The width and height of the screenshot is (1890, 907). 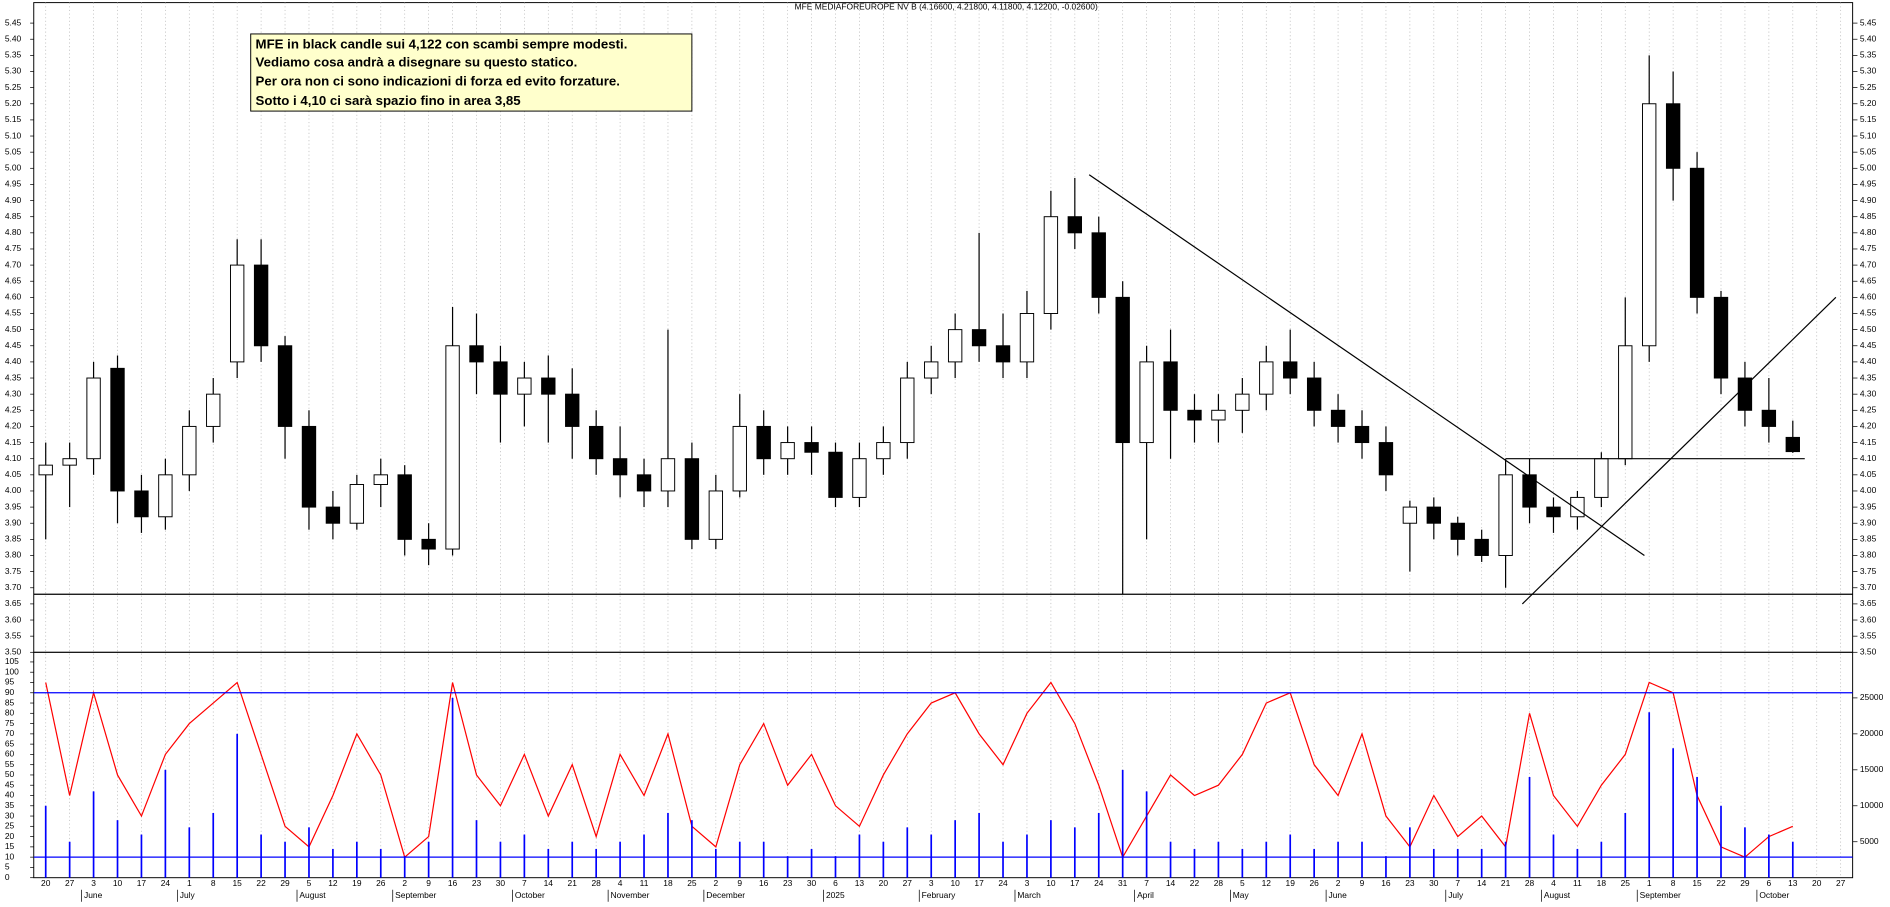 I want to click on x-tick-label: 28, so click(x=1530, y=883).